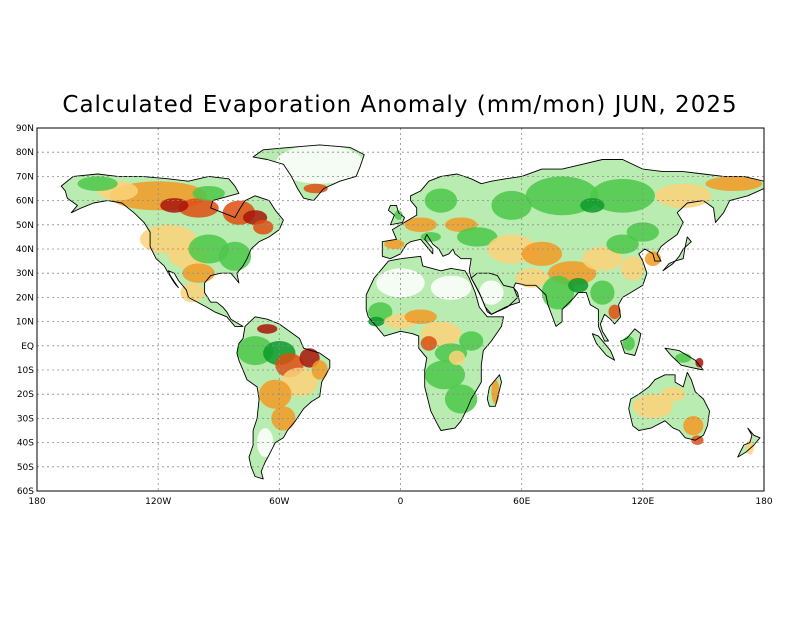 Image resolution: width=800 pixels, height=618 pixels. Describe the element at coordinates (642, 502) in the screenshot. I see `longitude-tick-label: 120E` at that location.